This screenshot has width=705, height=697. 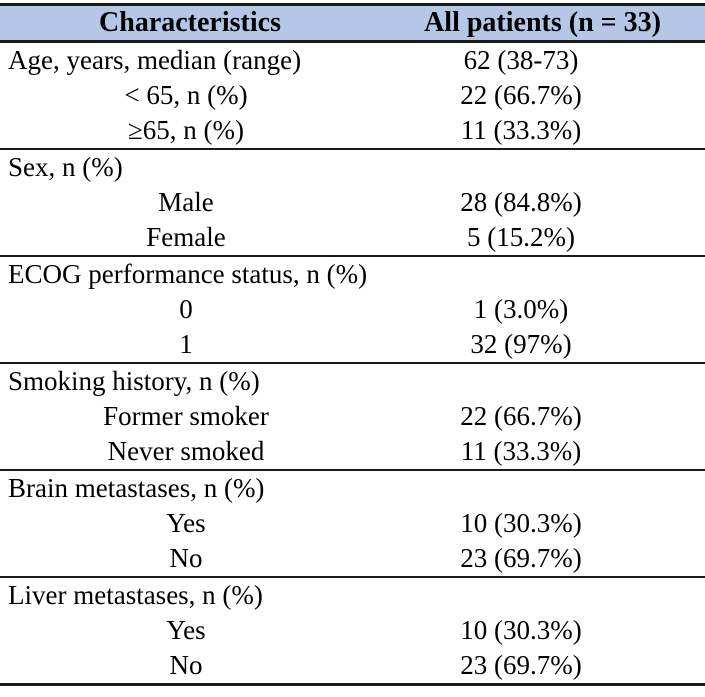 What do you see at coordinates (352, 238) in the screenshot?
I see `table-row: Female 5 (15.2%)` at bounding box center [352, 238].